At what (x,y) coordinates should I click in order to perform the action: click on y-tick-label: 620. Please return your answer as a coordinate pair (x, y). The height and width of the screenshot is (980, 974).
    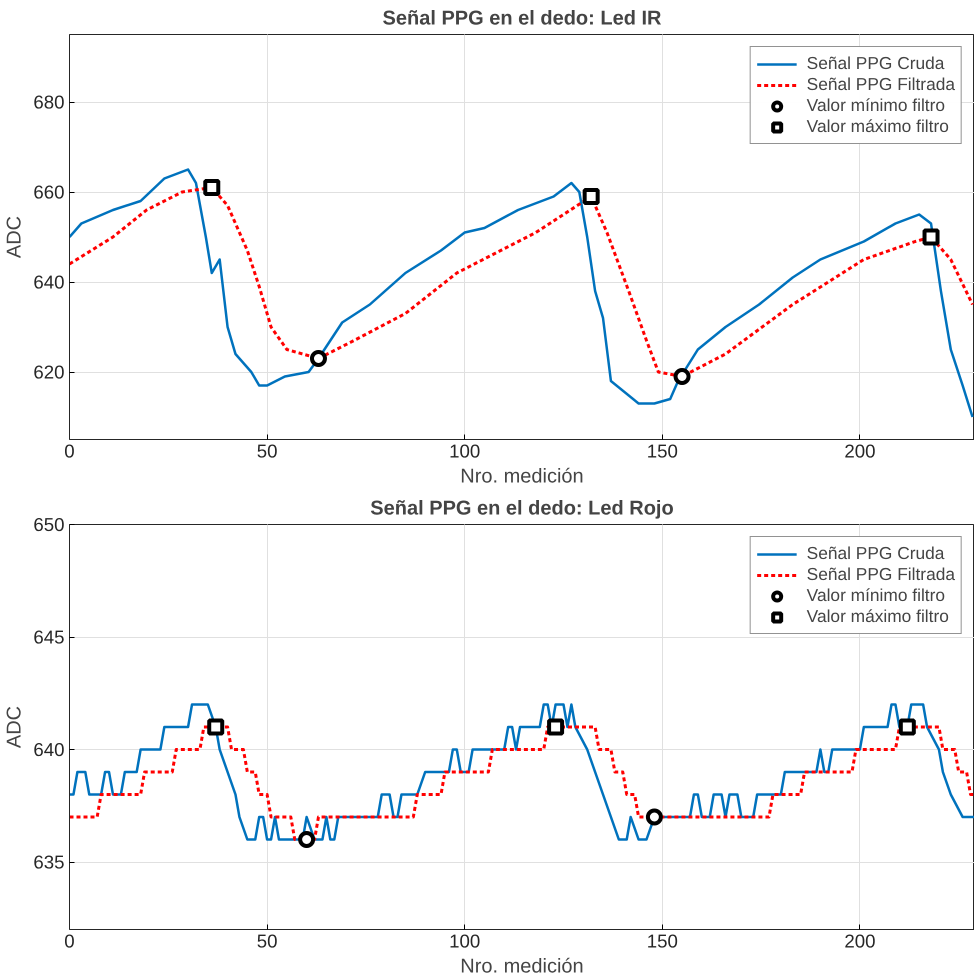
    Looking at the image, I should click on (49, 372).